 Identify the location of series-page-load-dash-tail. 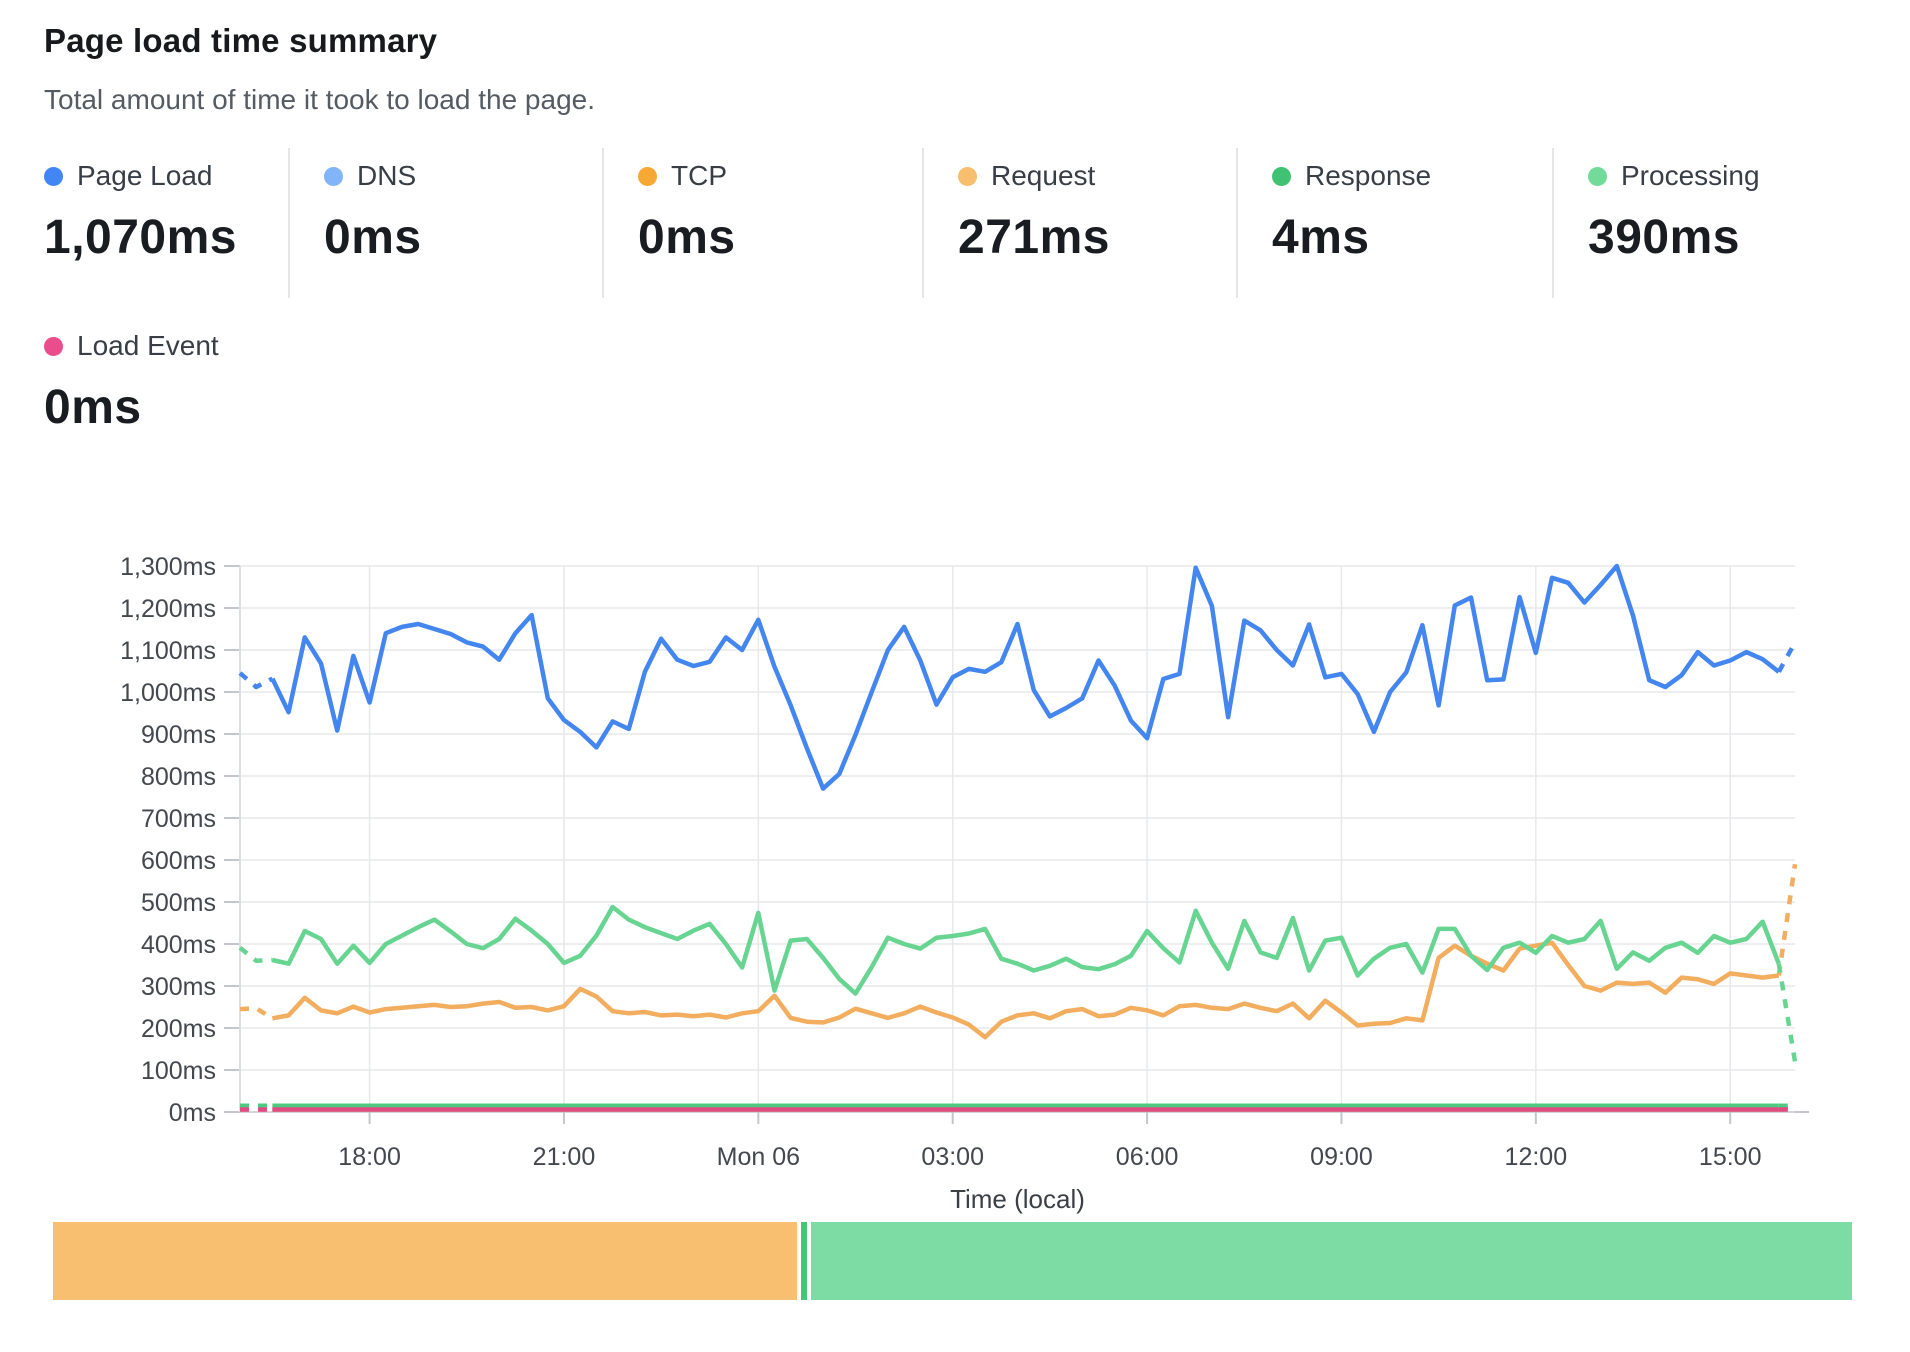
(1786, 657).